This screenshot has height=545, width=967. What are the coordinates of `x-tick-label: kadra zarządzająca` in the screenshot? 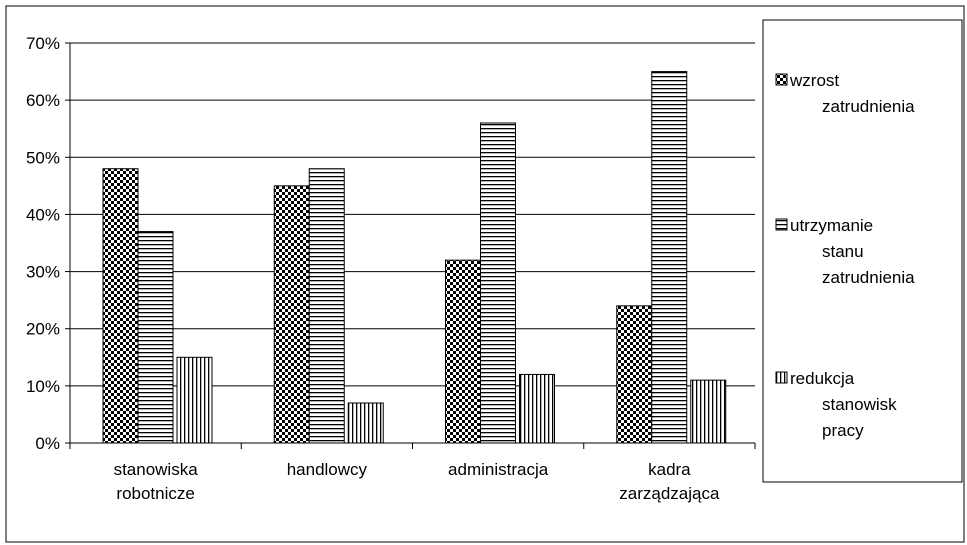 It's located at (669, 481).